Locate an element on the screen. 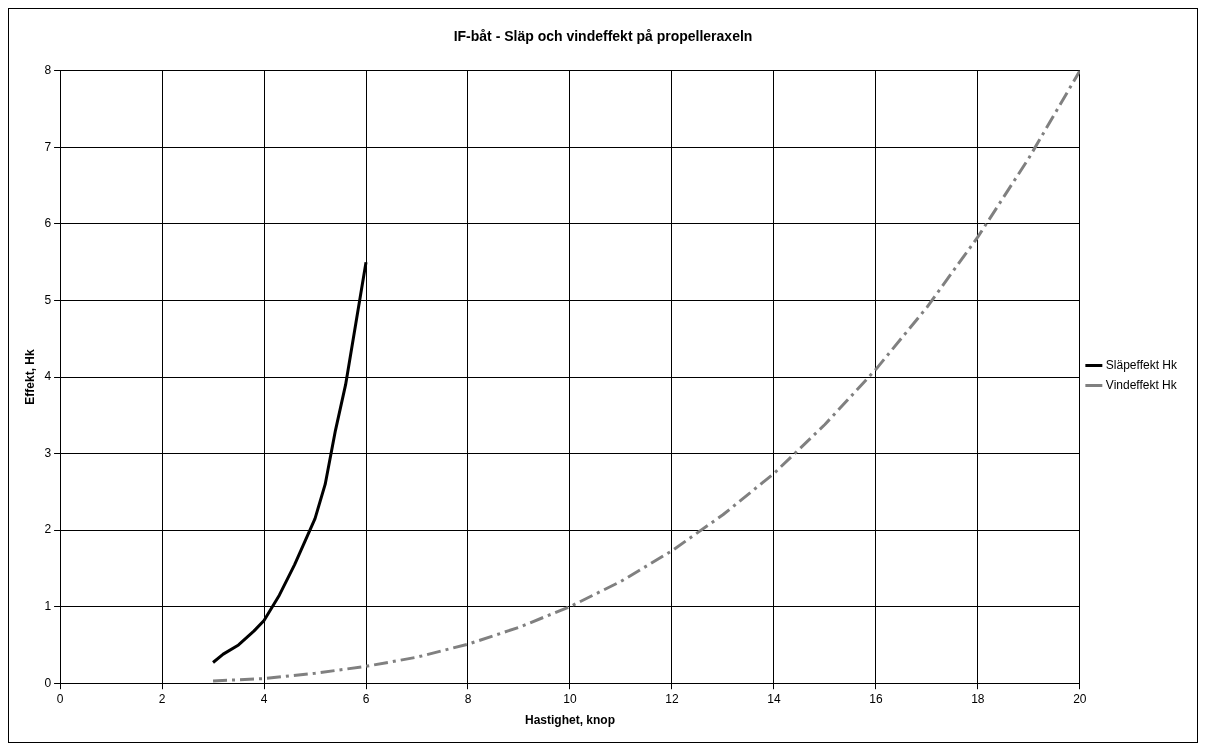  y-tick-label: 2 is located at coordinates (48, 529).